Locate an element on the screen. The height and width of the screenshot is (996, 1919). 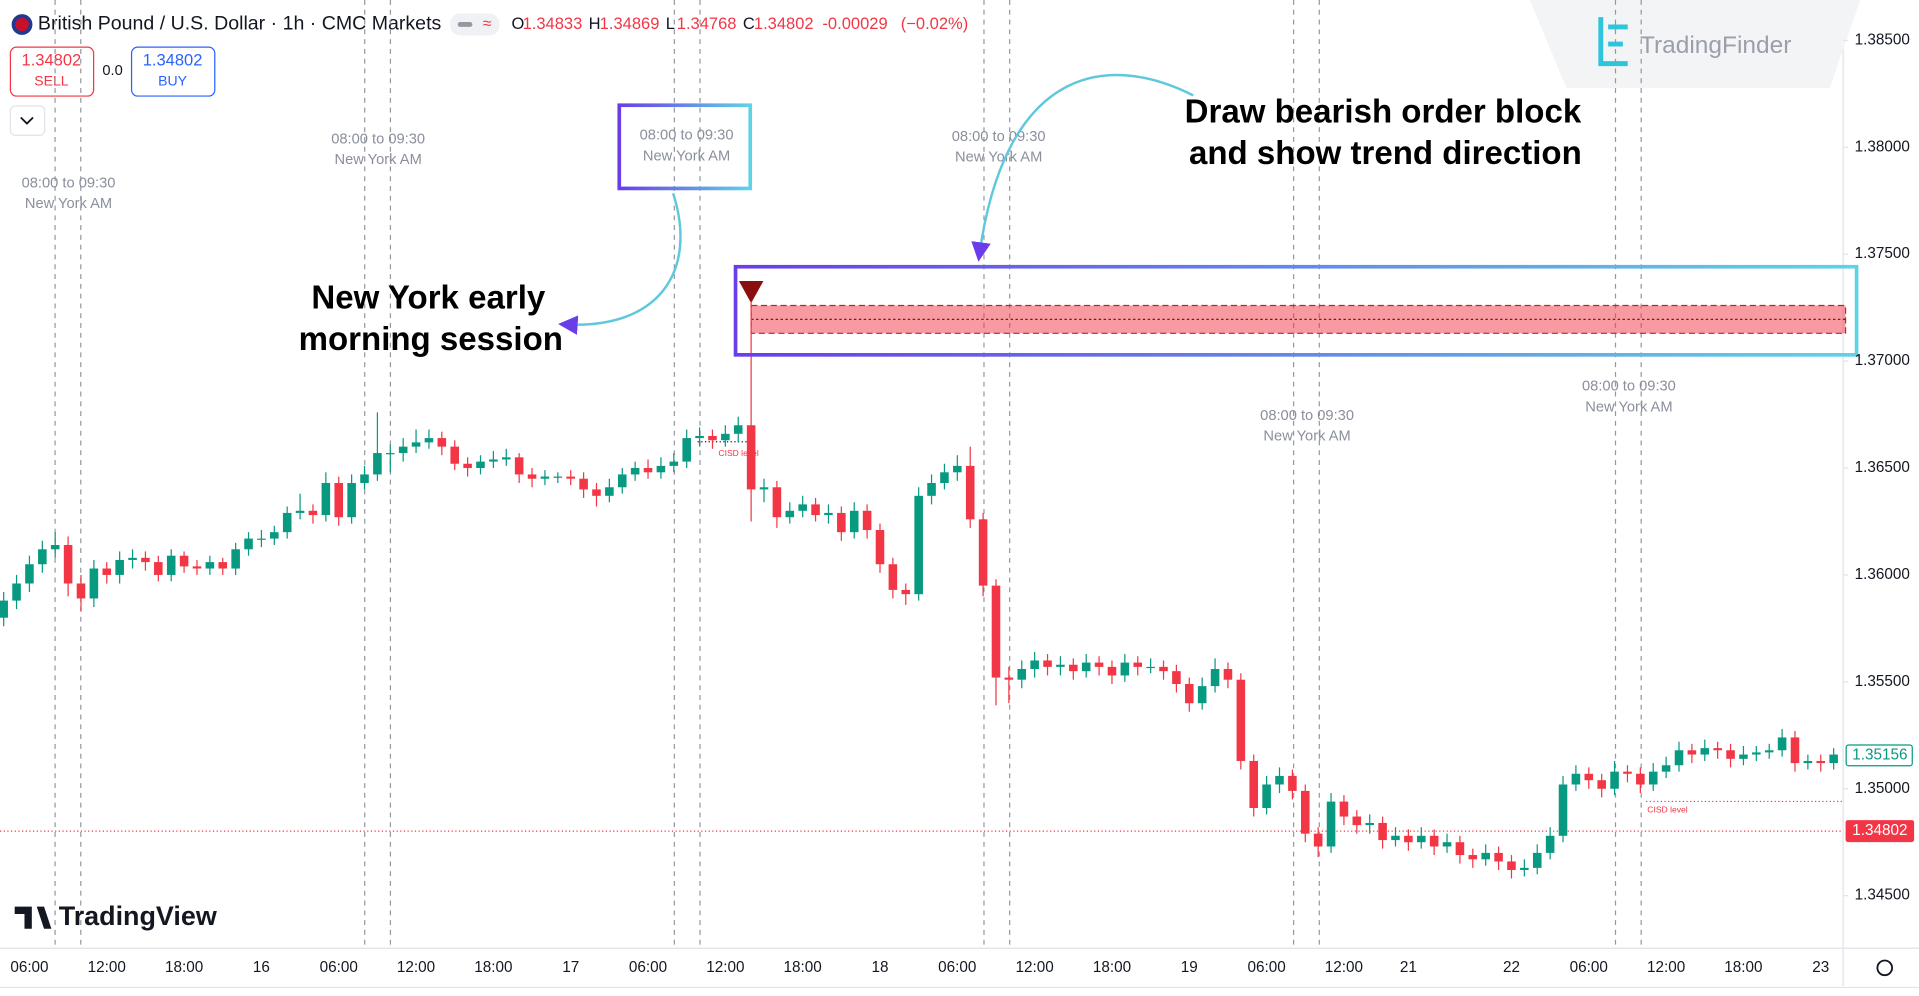
ohlc-value: 1.34802 is located at coordinates (784, 23).